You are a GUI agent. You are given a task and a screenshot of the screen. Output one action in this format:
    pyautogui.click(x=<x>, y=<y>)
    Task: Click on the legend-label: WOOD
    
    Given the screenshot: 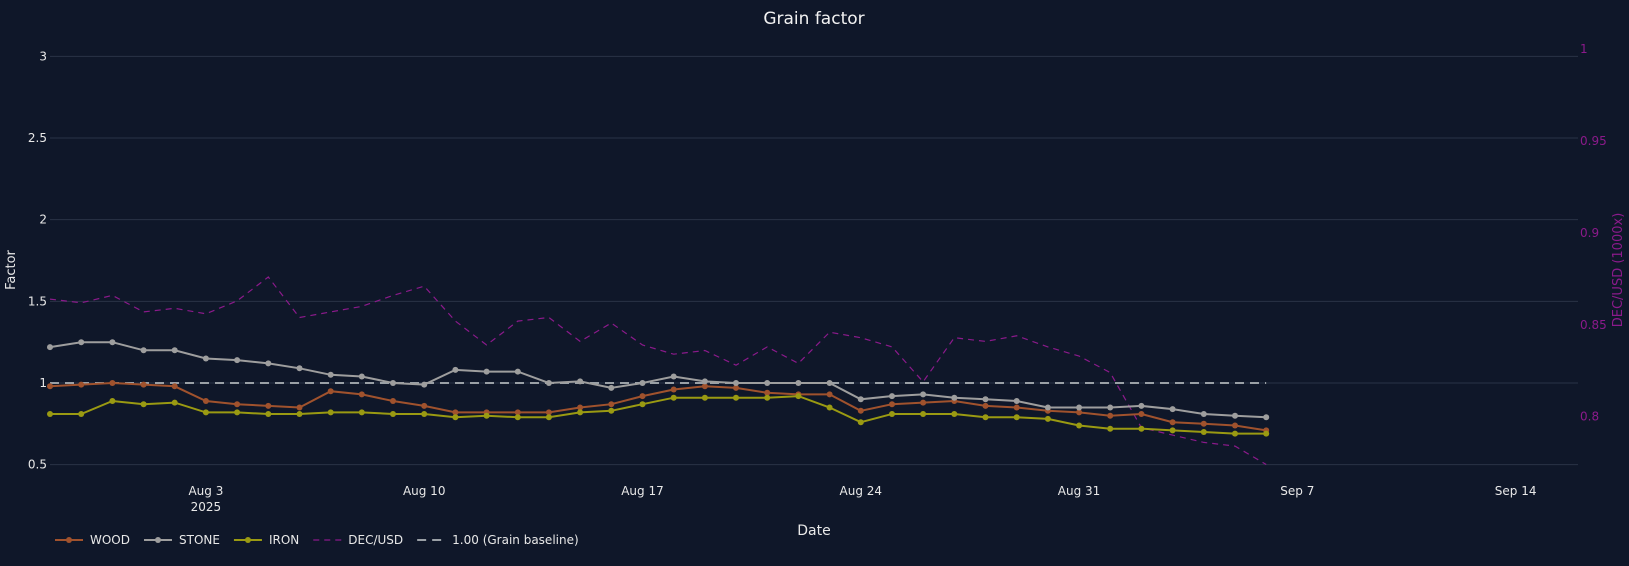 What is the action you would take?
    pyautogui.click(x=110, y=540)
    